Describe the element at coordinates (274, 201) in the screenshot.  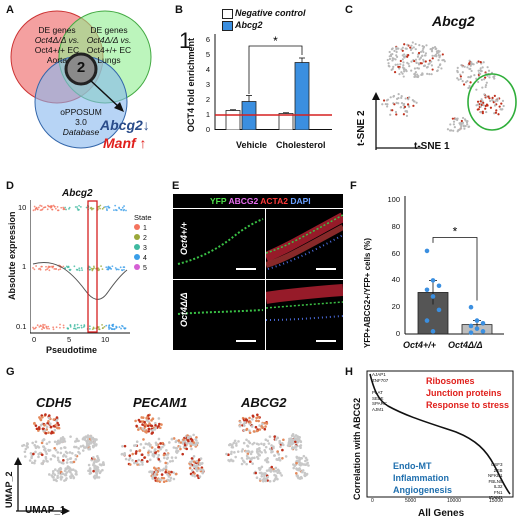
I see `e-header-acta2: ACTA2` at that location.